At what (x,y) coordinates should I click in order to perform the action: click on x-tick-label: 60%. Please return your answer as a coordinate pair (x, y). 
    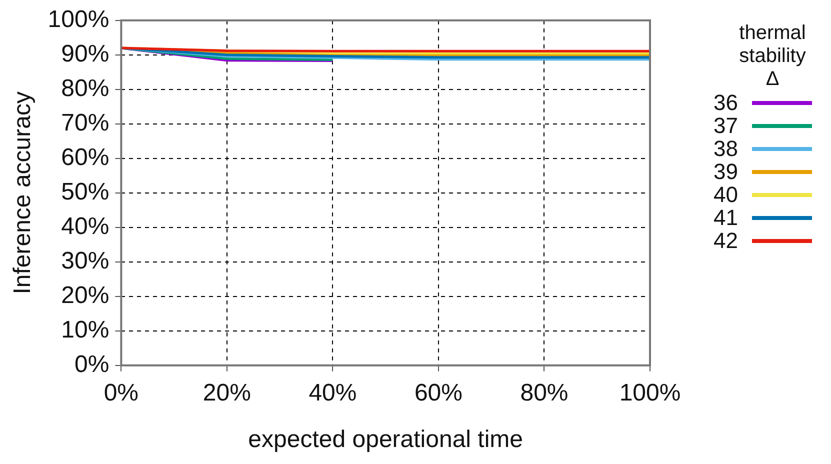
    Looking at the image, I should click on (438, 392).